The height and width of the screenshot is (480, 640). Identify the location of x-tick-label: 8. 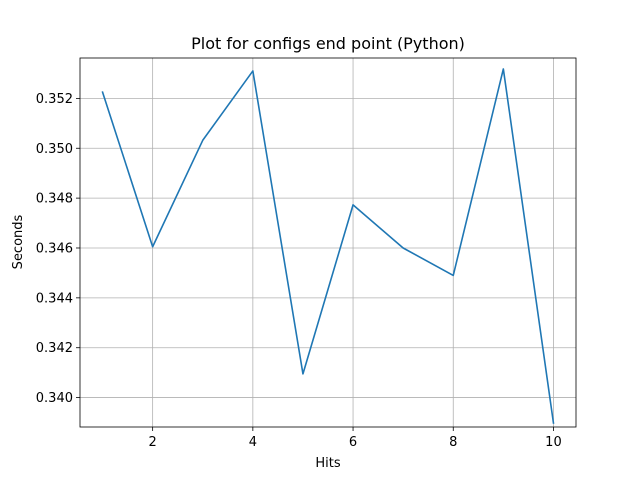
(453, 442).